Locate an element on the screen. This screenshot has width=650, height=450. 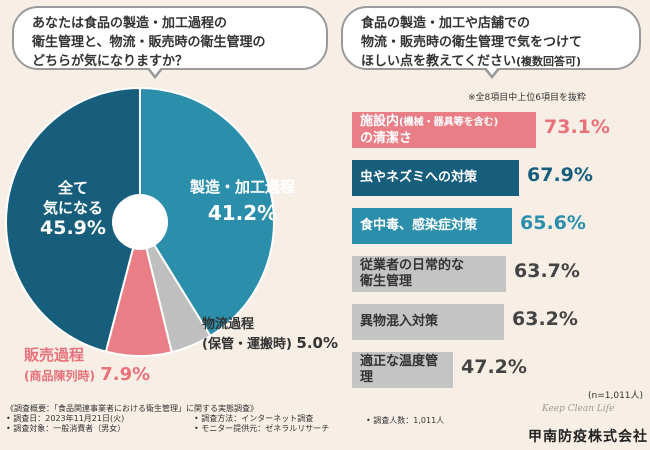
bar-value-foreign-matter: 63.2% is located at coordinates (545, 319).